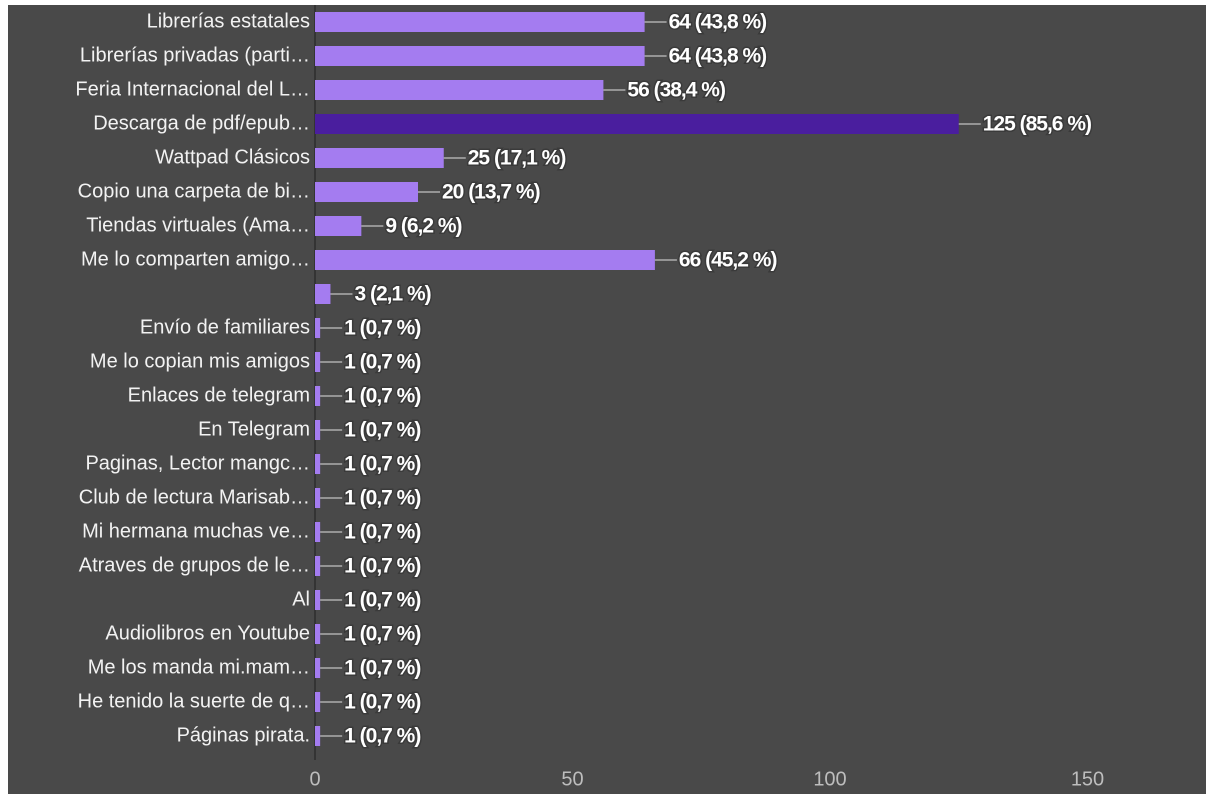 This screenshot has height=794, width=1206. What do you see at coordinates (225, 327) in the screenshot?
I see `category-label: Envío de familiares` at bounding box center [225, 327].